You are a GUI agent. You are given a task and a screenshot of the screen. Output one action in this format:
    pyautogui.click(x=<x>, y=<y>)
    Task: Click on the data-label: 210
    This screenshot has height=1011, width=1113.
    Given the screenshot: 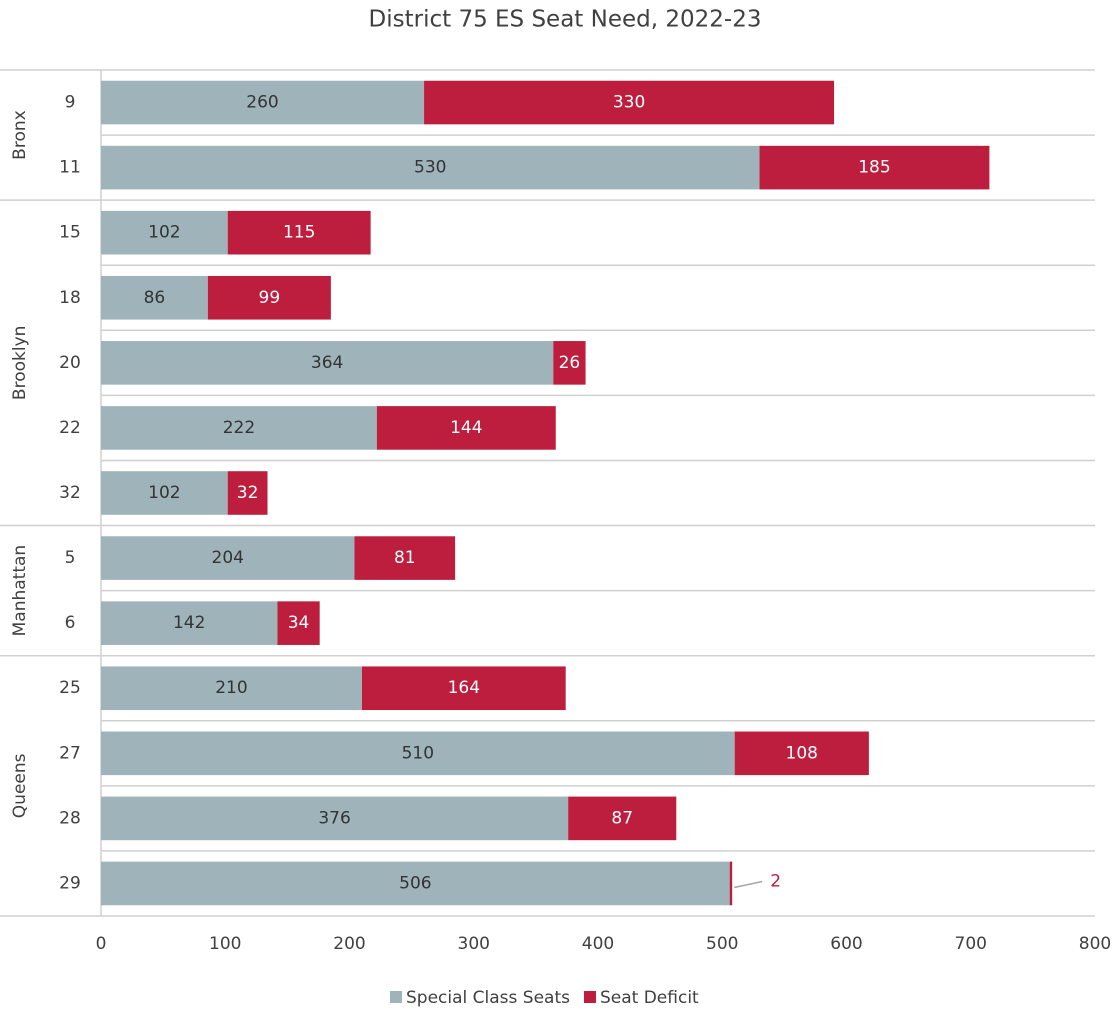 What is the action you would take?
    pyautogui.click(x=231, y=688)
    